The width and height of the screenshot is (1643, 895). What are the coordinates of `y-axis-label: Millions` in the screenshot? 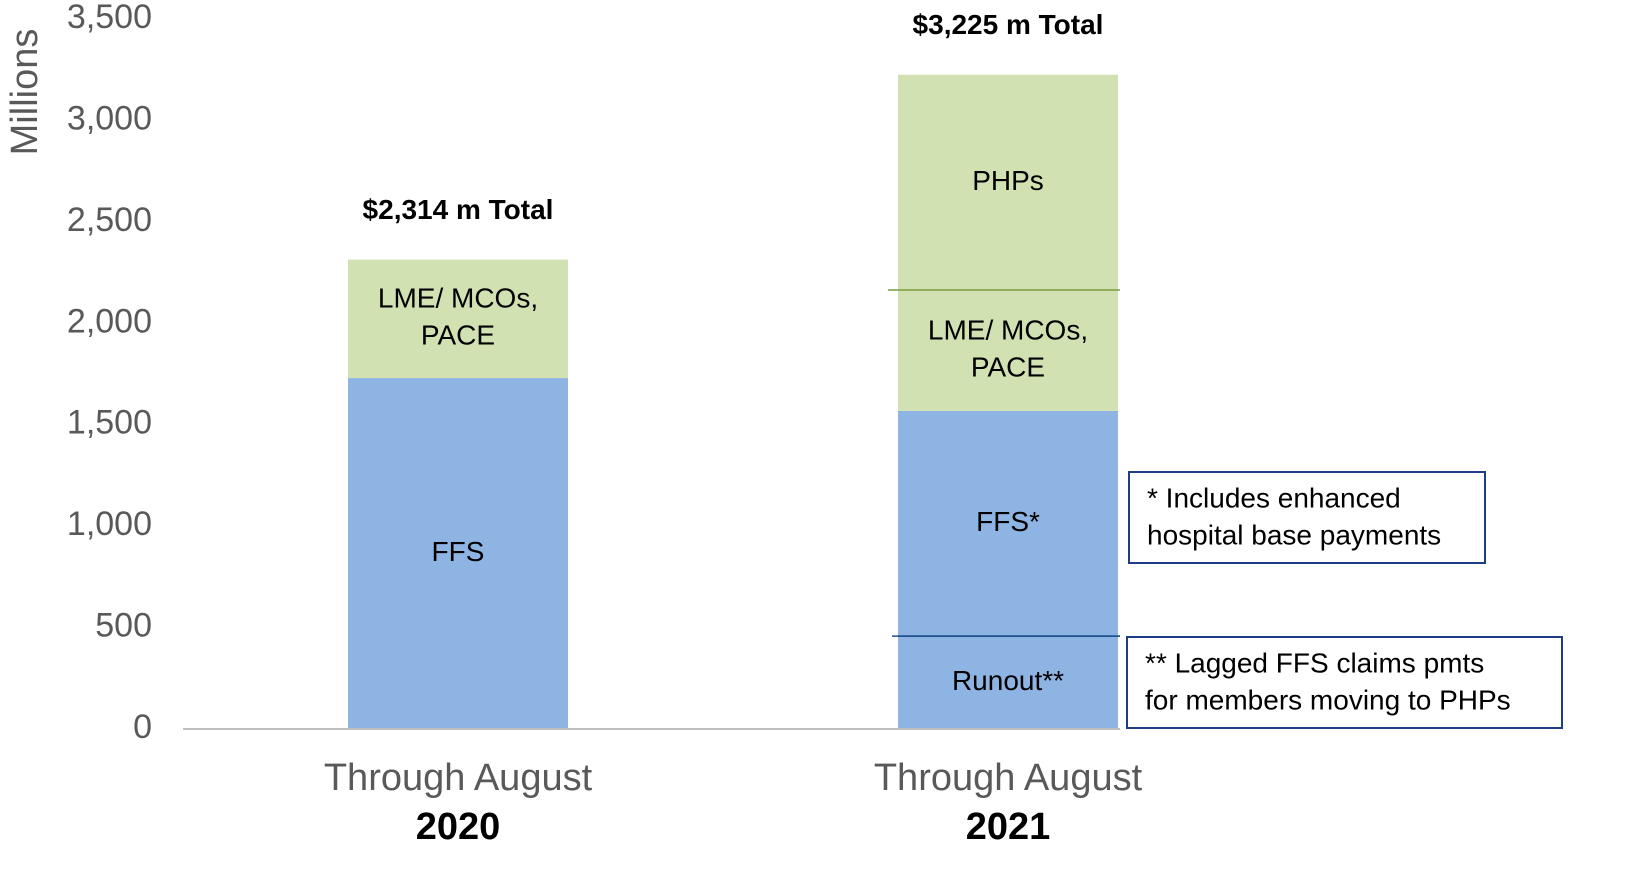 It's located at (25, 92).